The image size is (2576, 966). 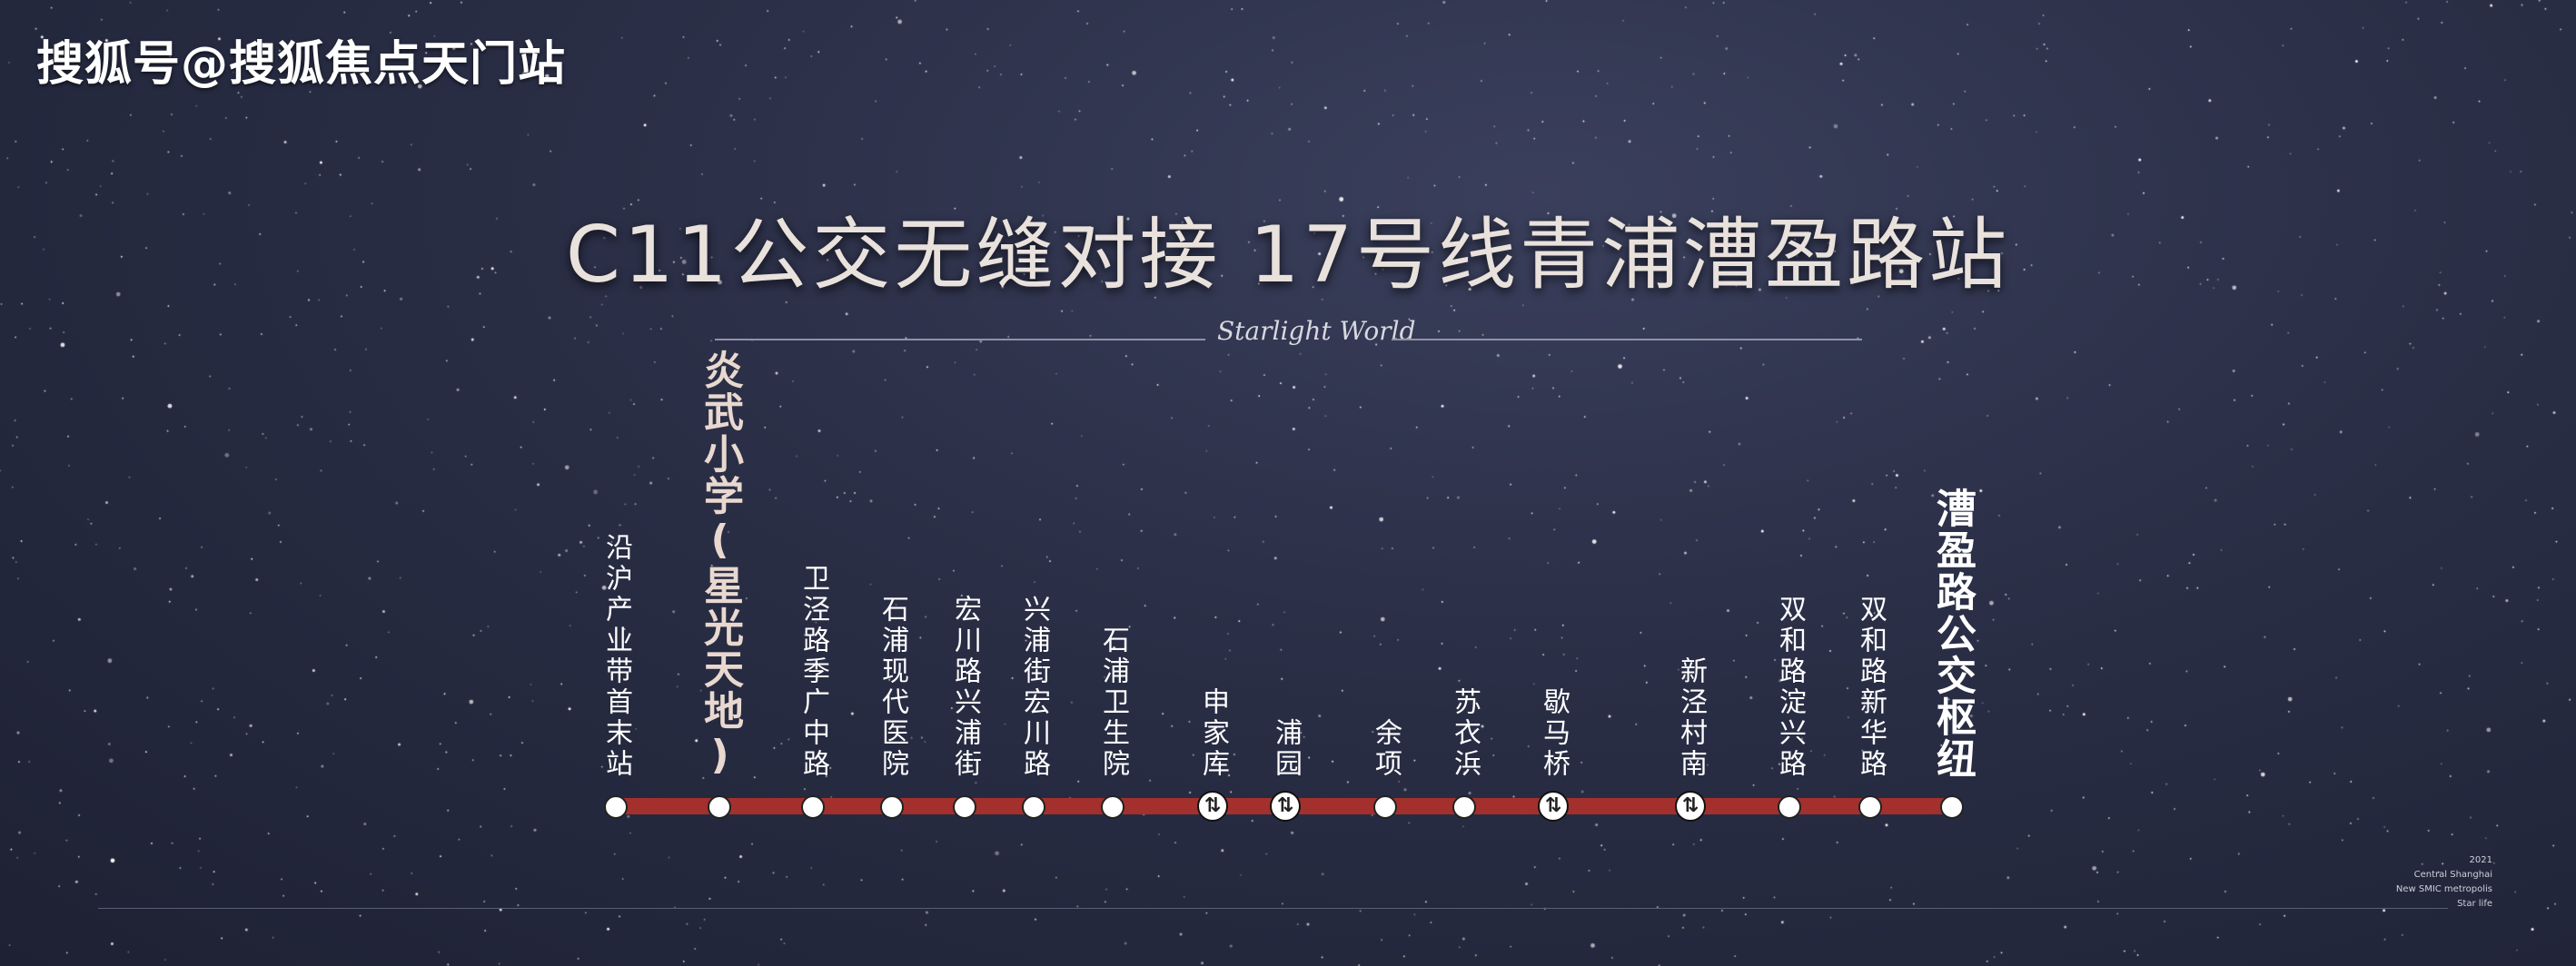 I want to click on station-label: 歇马桥, so click(x=1554, y=733).